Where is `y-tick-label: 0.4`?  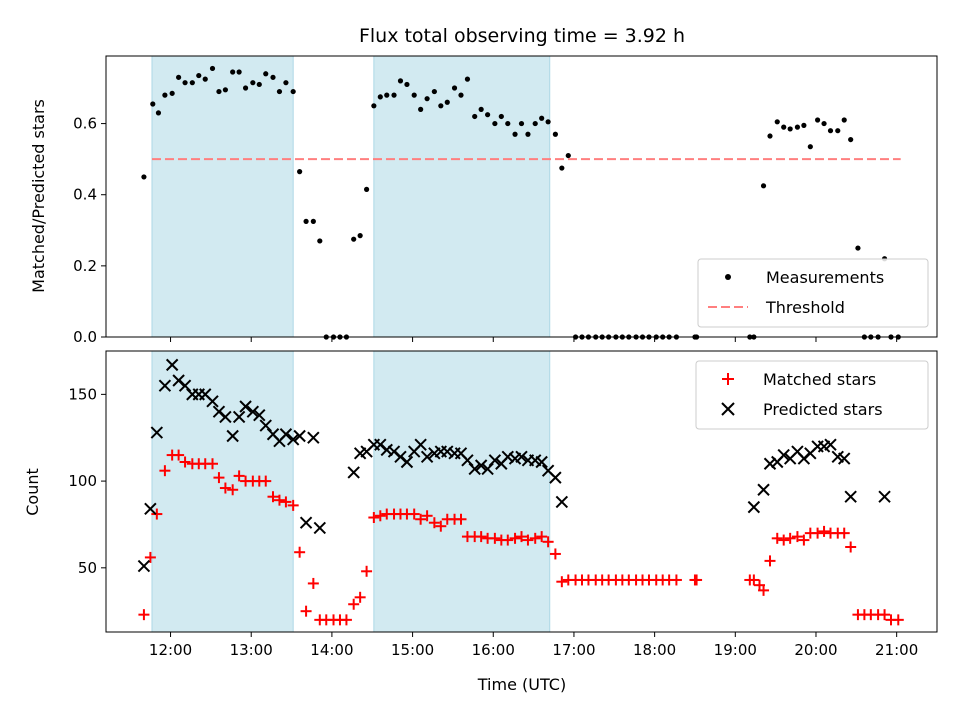 y-tick-label: 0.4 is located at coordinates (85, 195).